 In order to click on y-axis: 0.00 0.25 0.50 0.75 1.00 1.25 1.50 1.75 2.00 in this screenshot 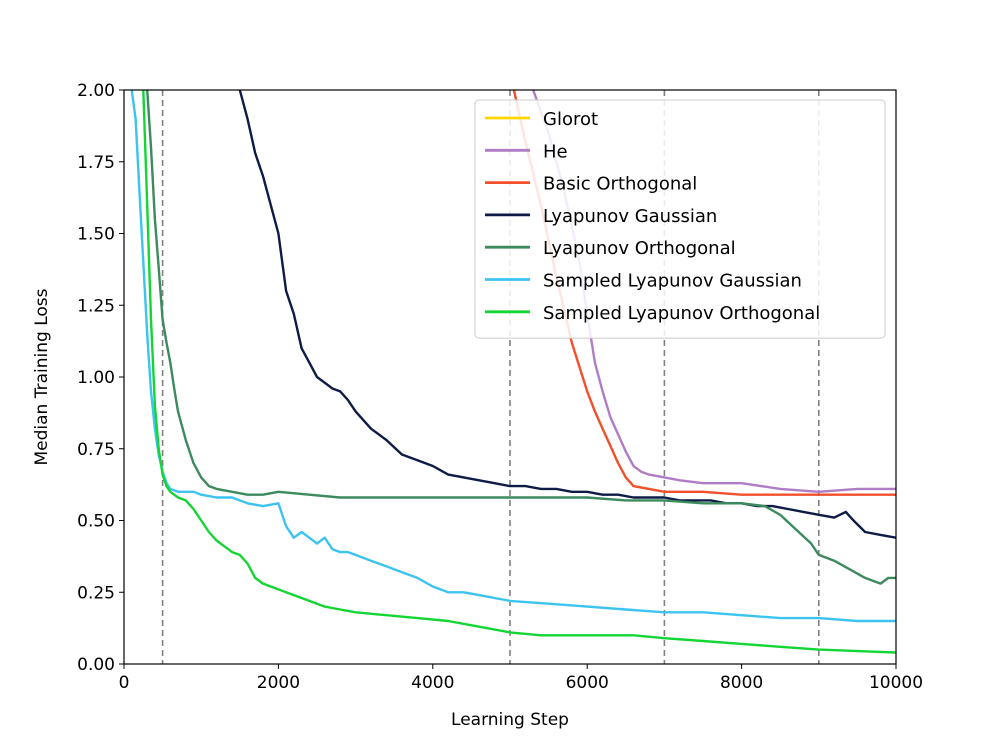, I will do `click(100, 378)`.